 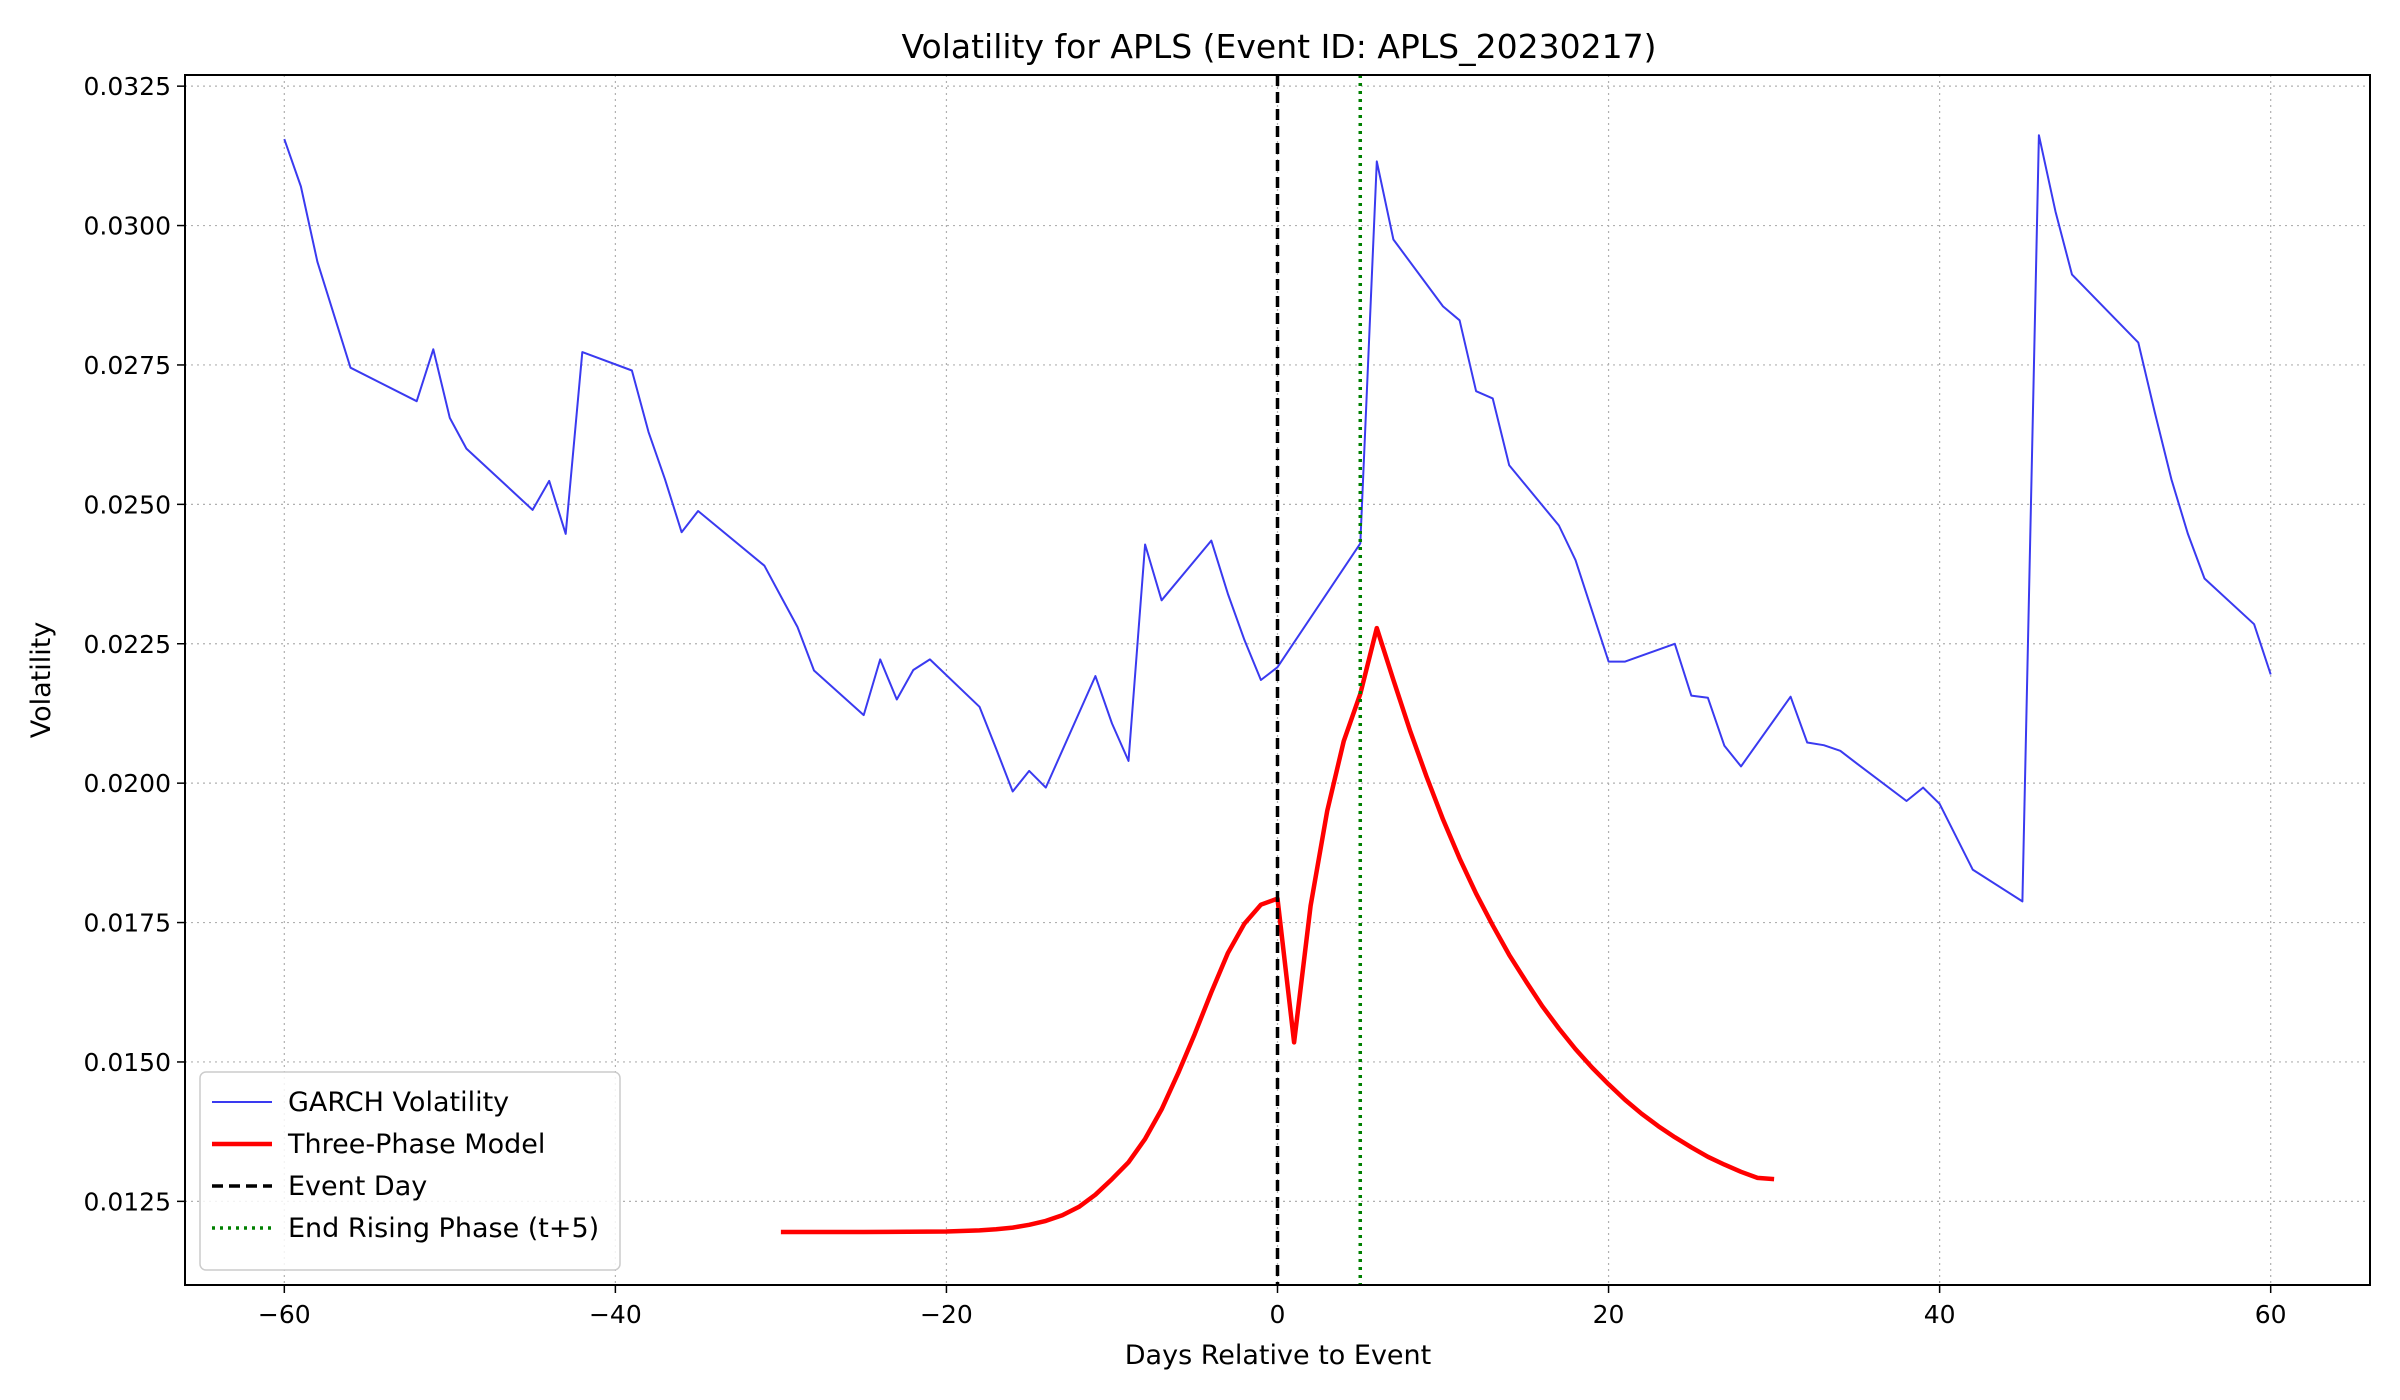 What do you see at coordinates (1940, 1314) in the screenshot?
I see `x-tick-label: 40` at bounding box center [1940, 1314].